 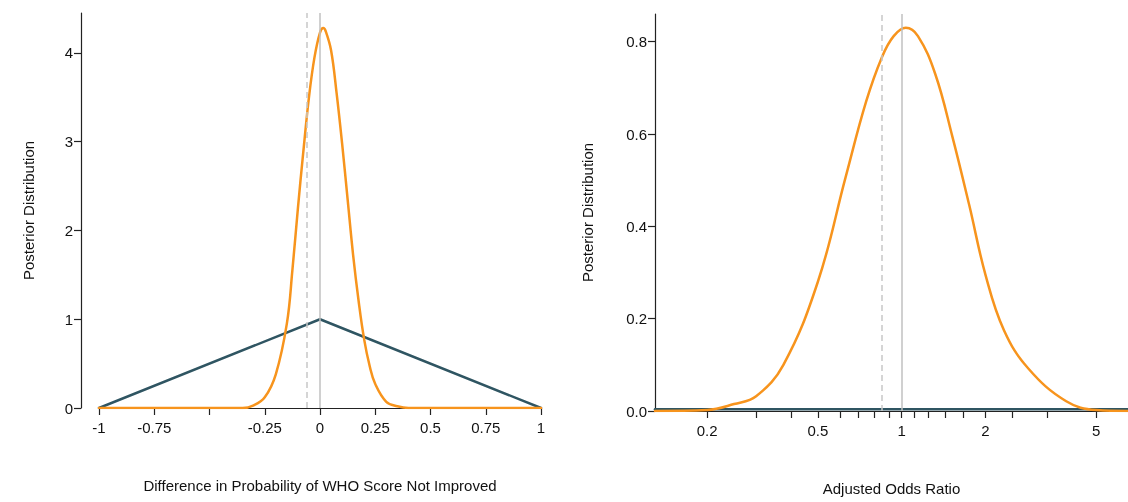 What do you see at coordinates (68, 142) in the screenshot?
I see `y-tick-label: 3` at bounding box center [68, 142].